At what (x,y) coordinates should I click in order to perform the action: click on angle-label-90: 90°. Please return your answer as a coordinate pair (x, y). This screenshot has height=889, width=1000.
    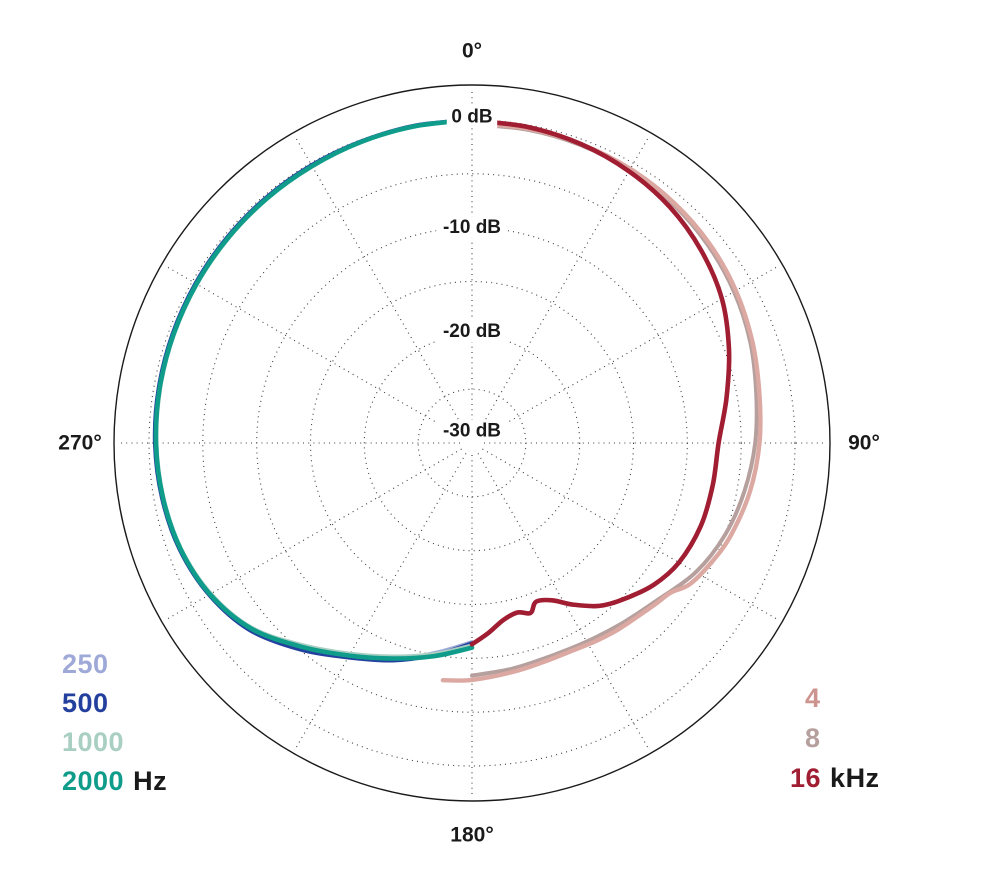
    Looking at the image, I should click on (864, 443).